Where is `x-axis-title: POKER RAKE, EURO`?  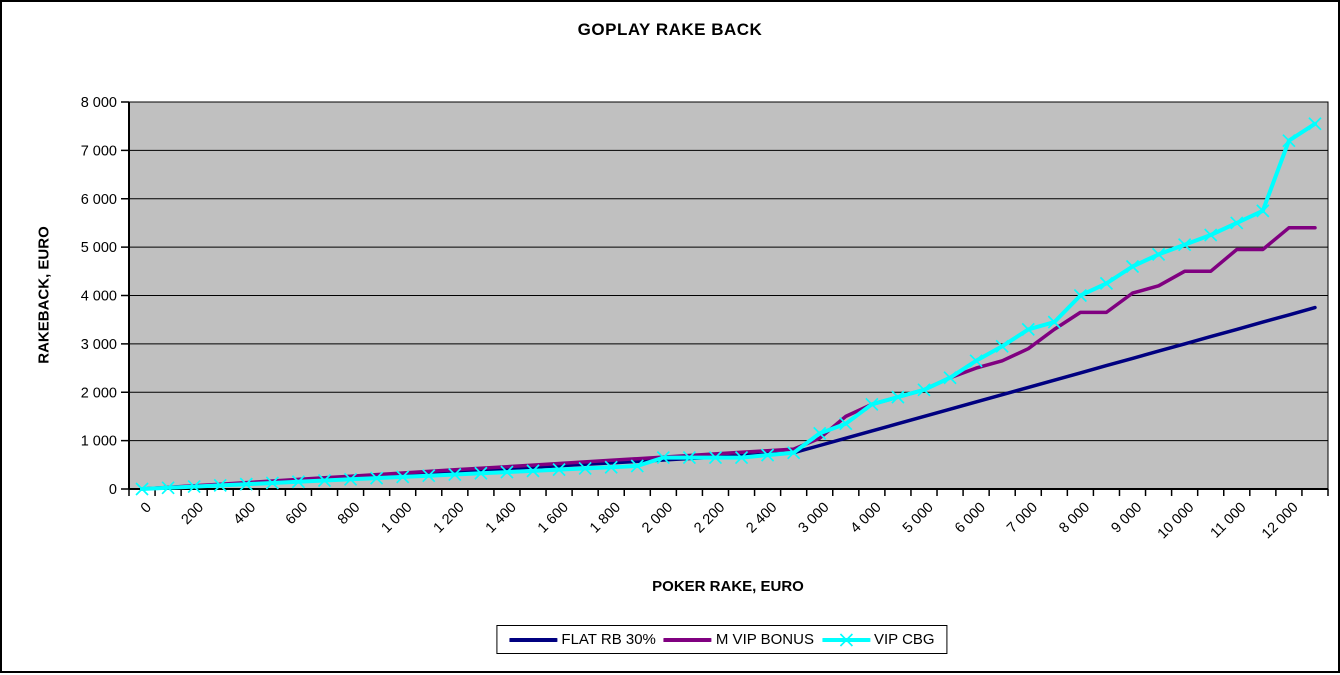 x-axis-title: POKER RAKE, EURO is located at coordinates (728, 586).